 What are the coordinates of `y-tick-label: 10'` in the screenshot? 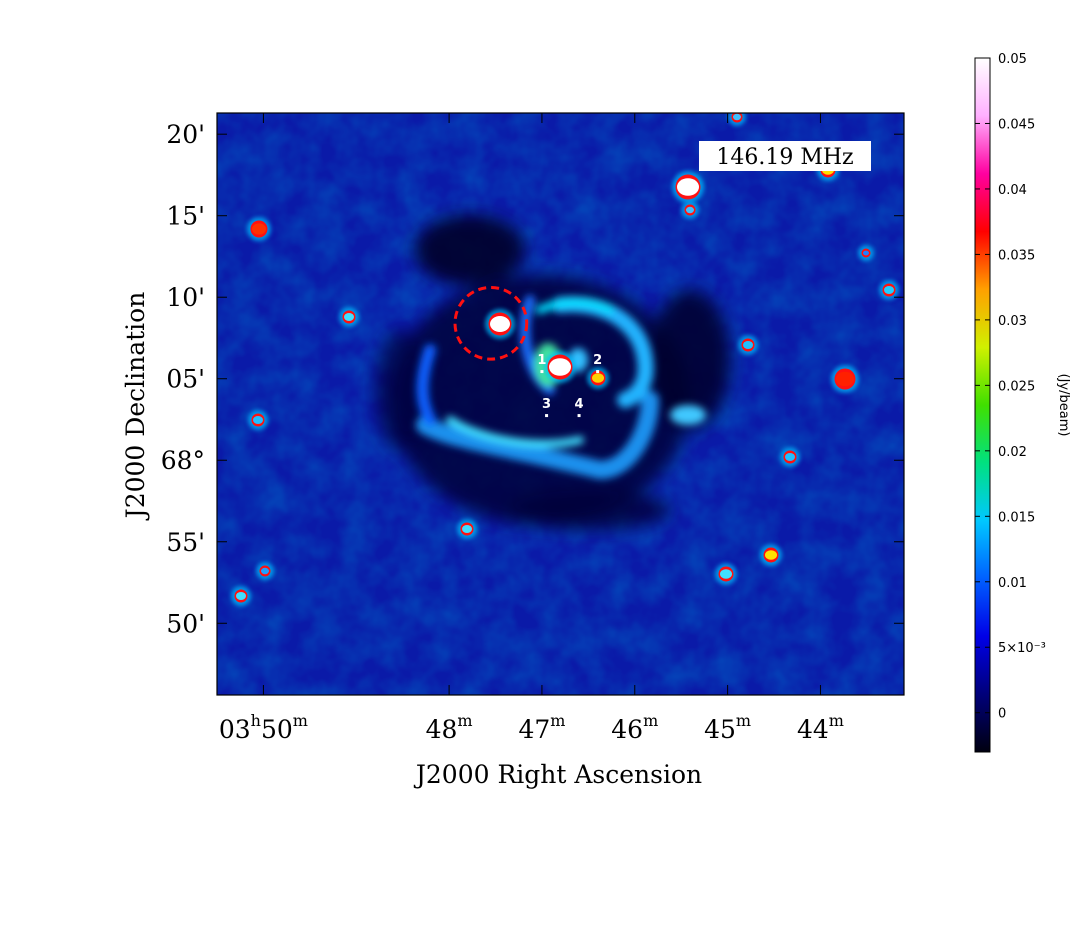 It's located at (185, 297).